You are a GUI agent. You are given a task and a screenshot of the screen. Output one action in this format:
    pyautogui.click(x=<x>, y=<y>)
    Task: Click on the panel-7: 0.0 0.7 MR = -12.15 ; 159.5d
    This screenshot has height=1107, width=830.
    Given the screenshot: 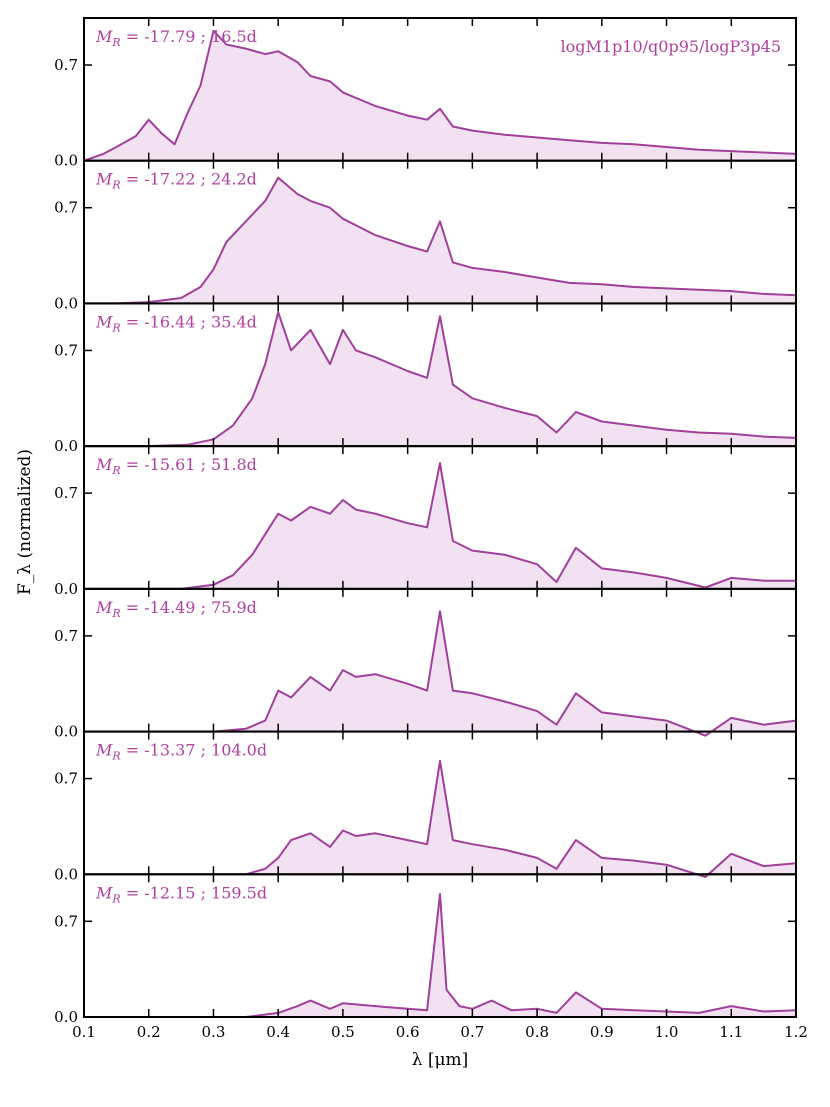 What is the action you would take?
    pyautogui.click(x=425, y=949)
    